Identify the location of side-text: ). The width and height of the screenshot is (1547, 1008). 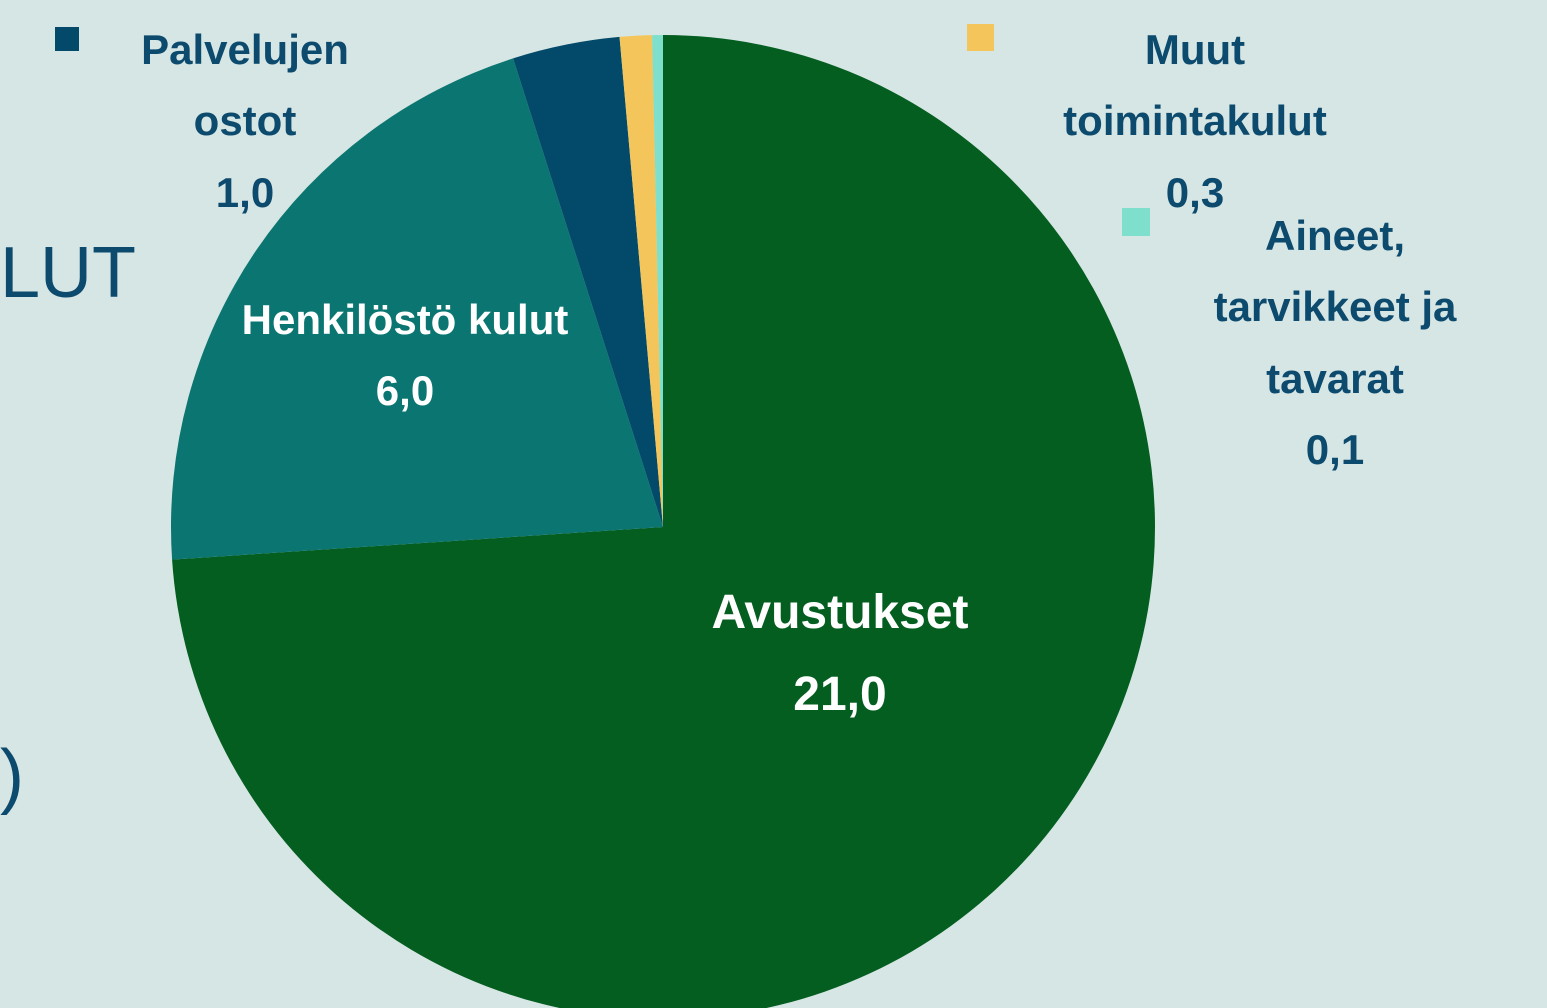
(12, 776).